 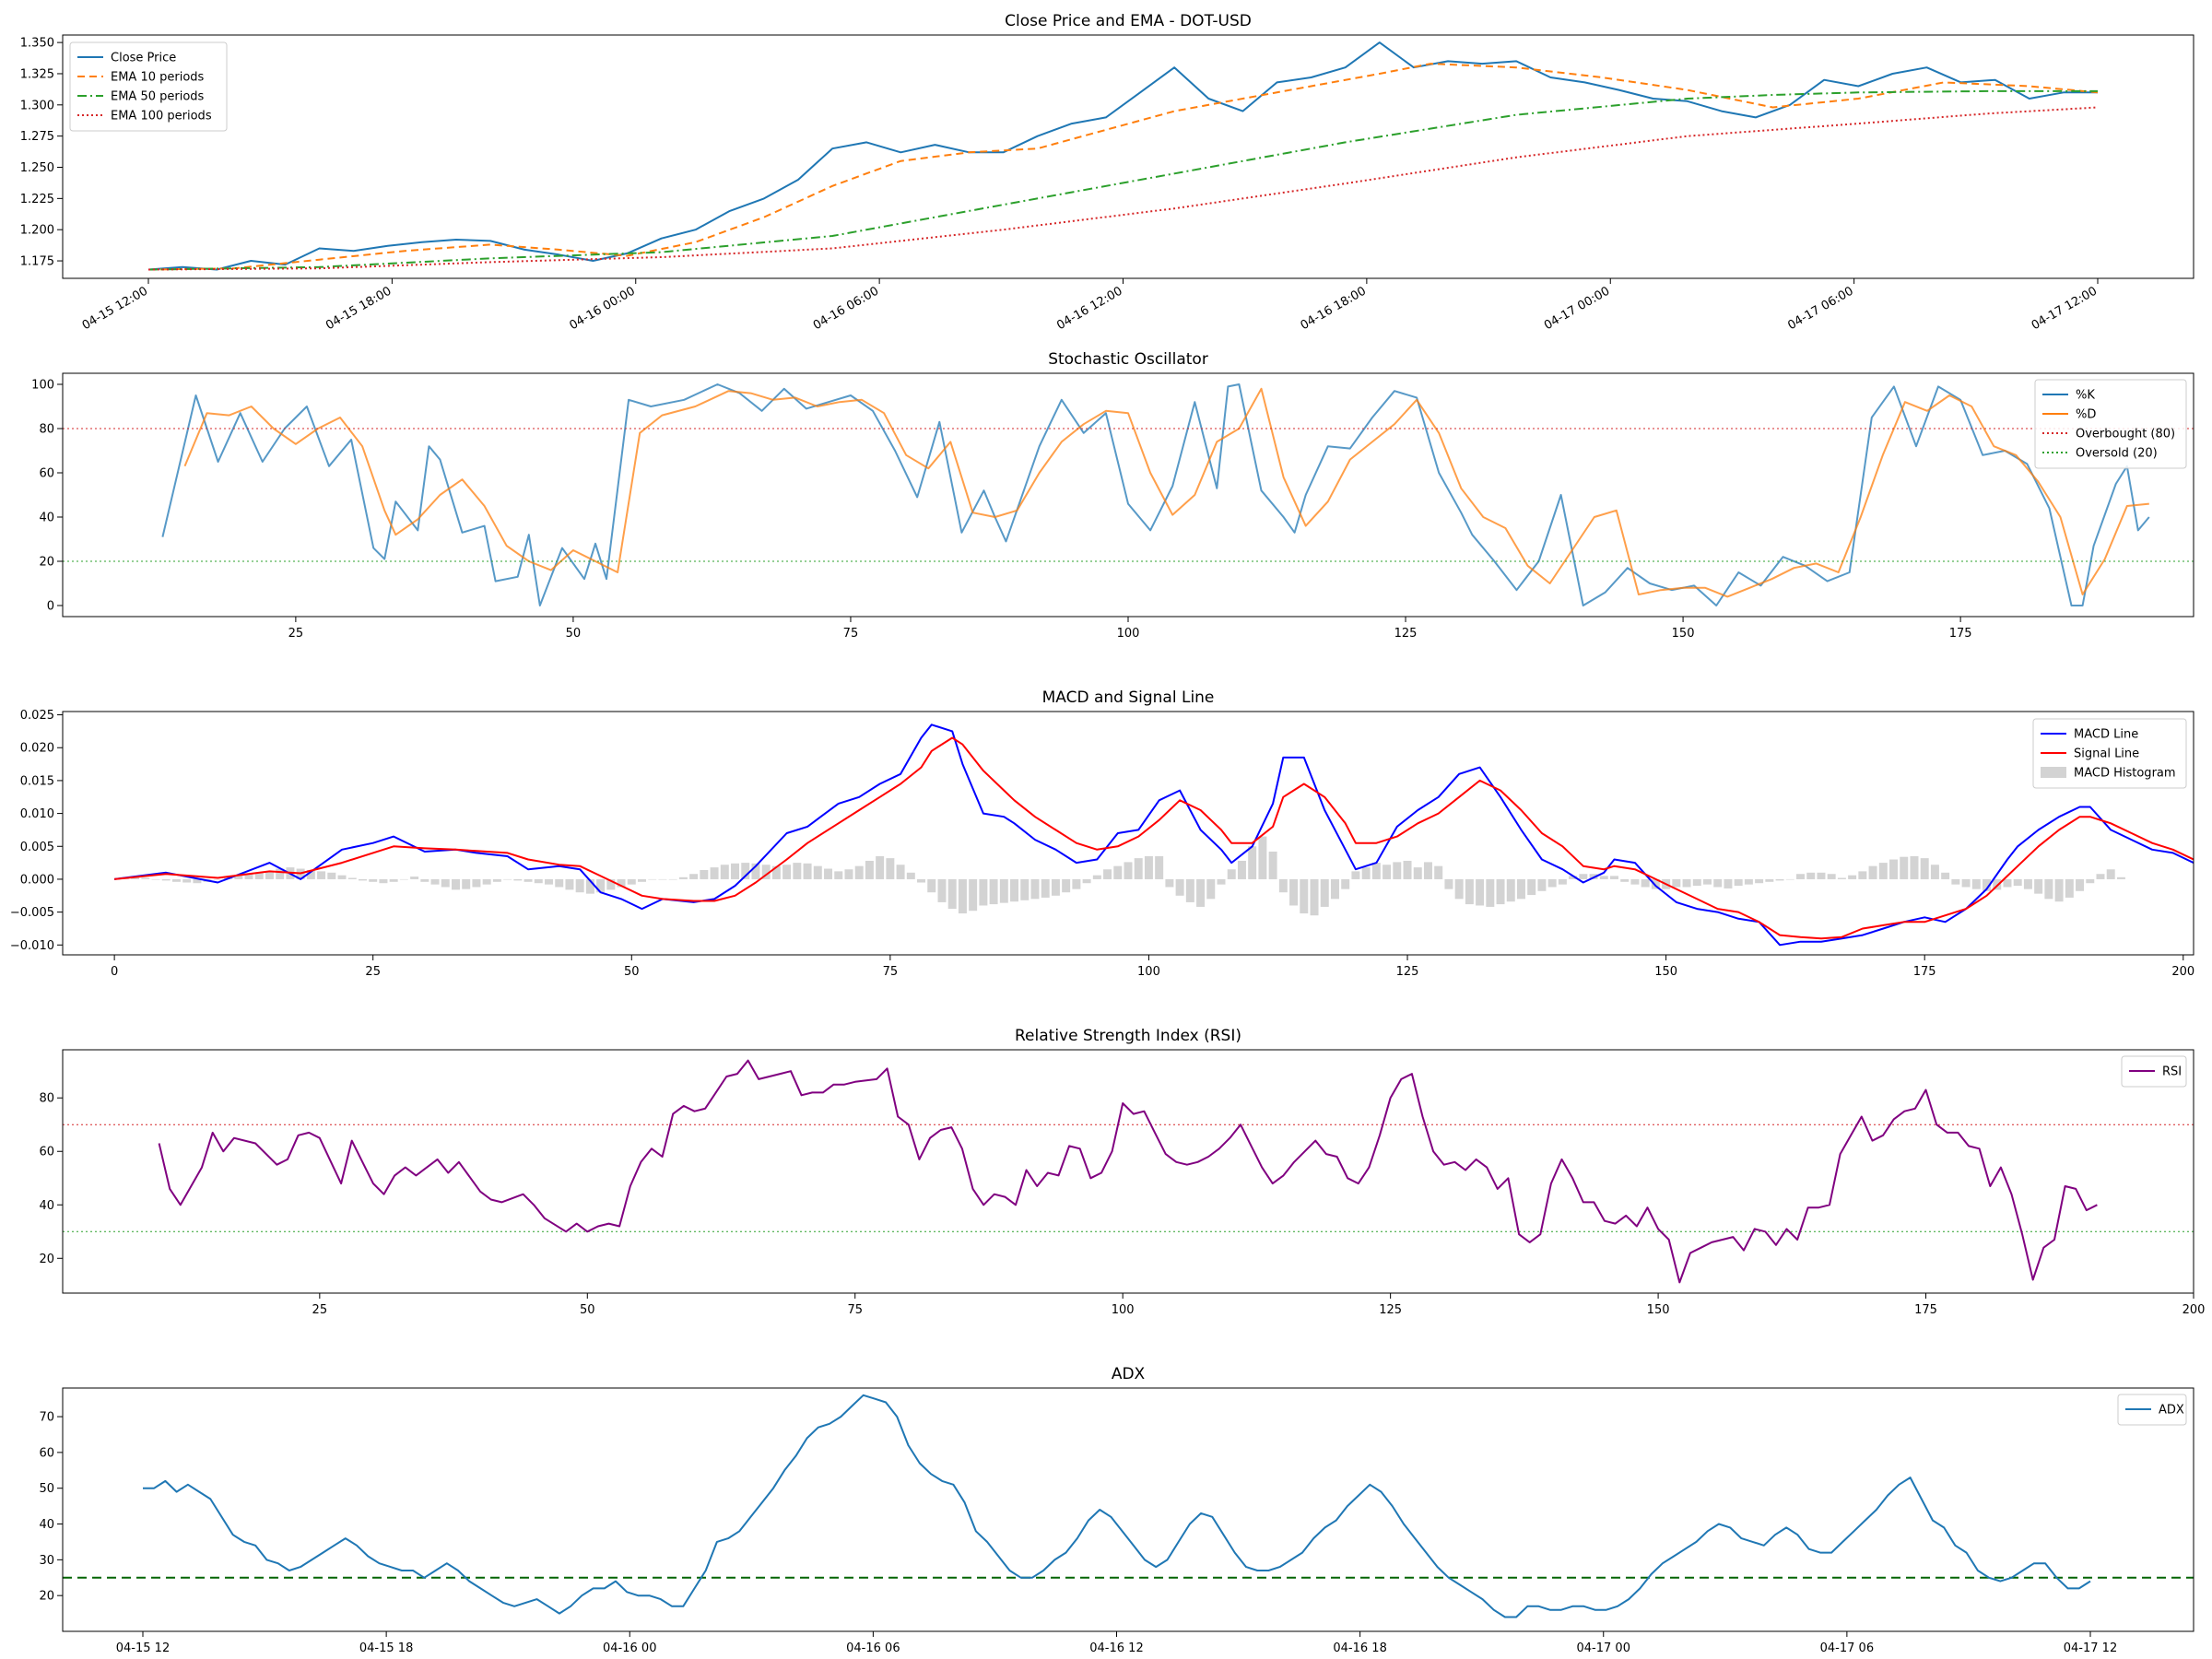 What do you see at coordinates (1128, 494) in the screenshot?
I see `plot-area` at bounding box center [1128, 494].